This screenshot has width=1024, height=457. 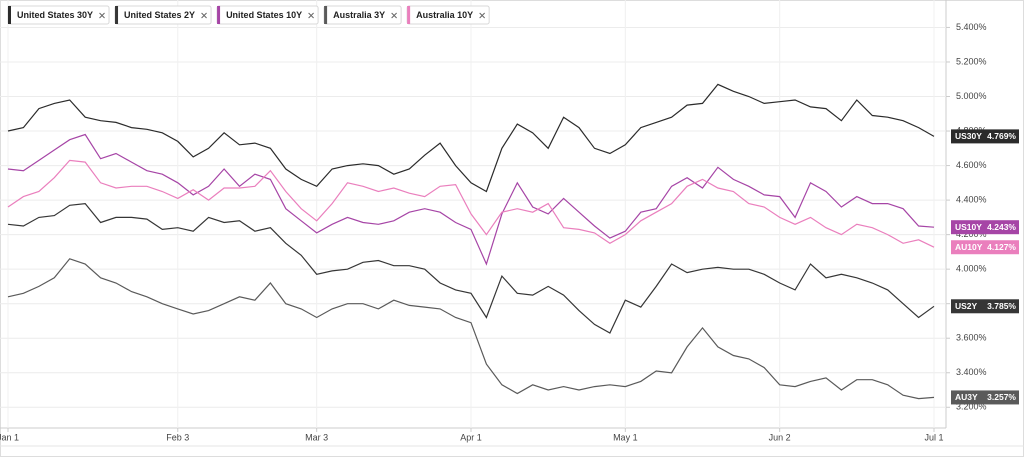 What do you see at coordinates (471, 437) in the screenshot?
I see `x-tick-label: Apr 1` at bounding box center [471, 437].